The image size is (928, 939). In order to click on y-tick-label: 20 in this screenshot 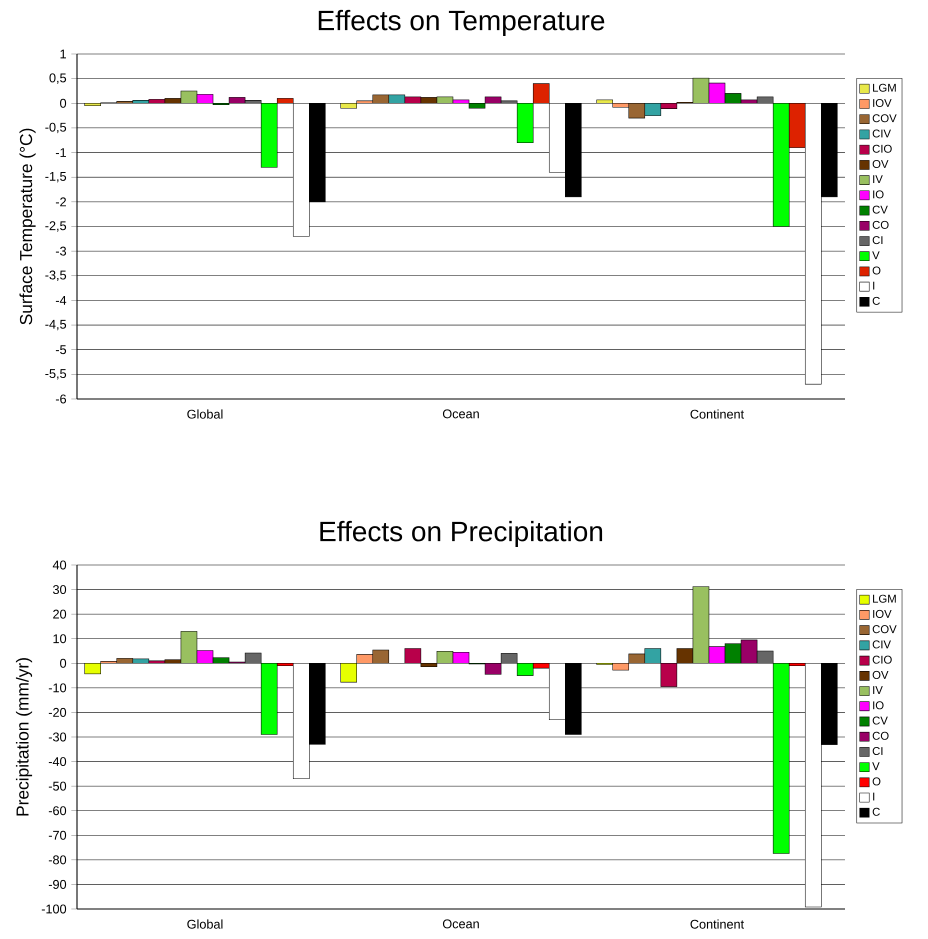, I will do `click(59, 614)`.